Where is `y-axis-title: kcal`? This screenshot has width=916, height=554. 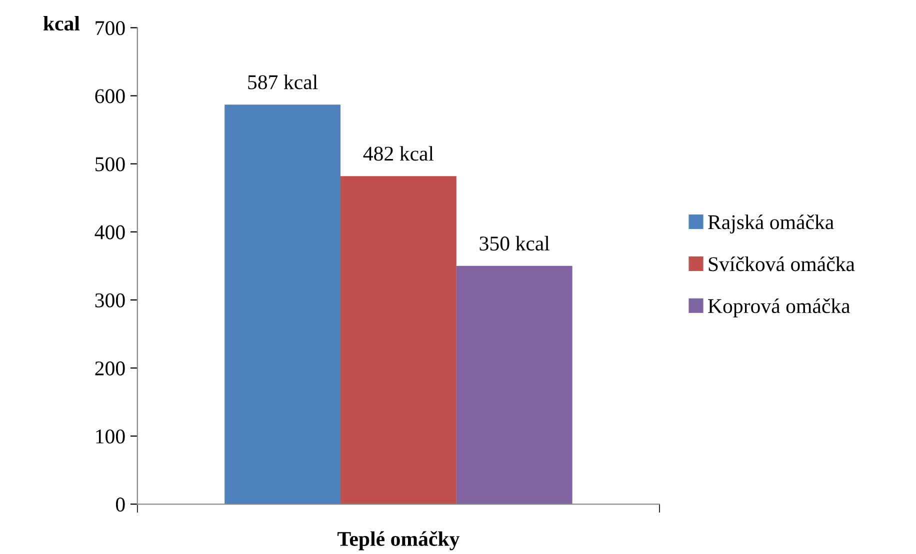
y-axis-title: kcal is located at coordinates (61, 23).